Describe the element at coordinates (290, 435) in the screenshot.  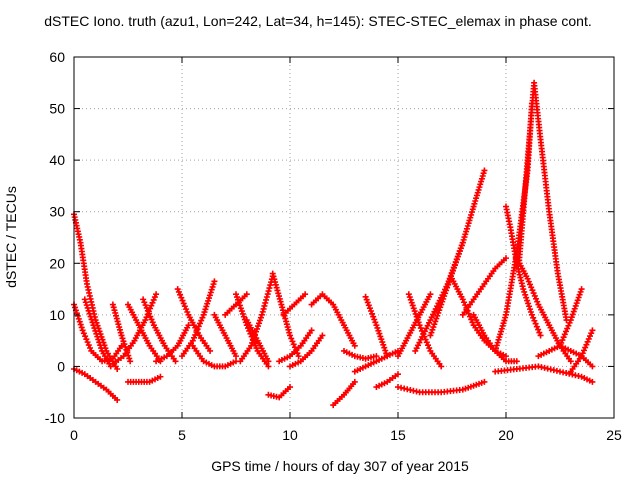
I see `x-tick-label: 10` at that location.